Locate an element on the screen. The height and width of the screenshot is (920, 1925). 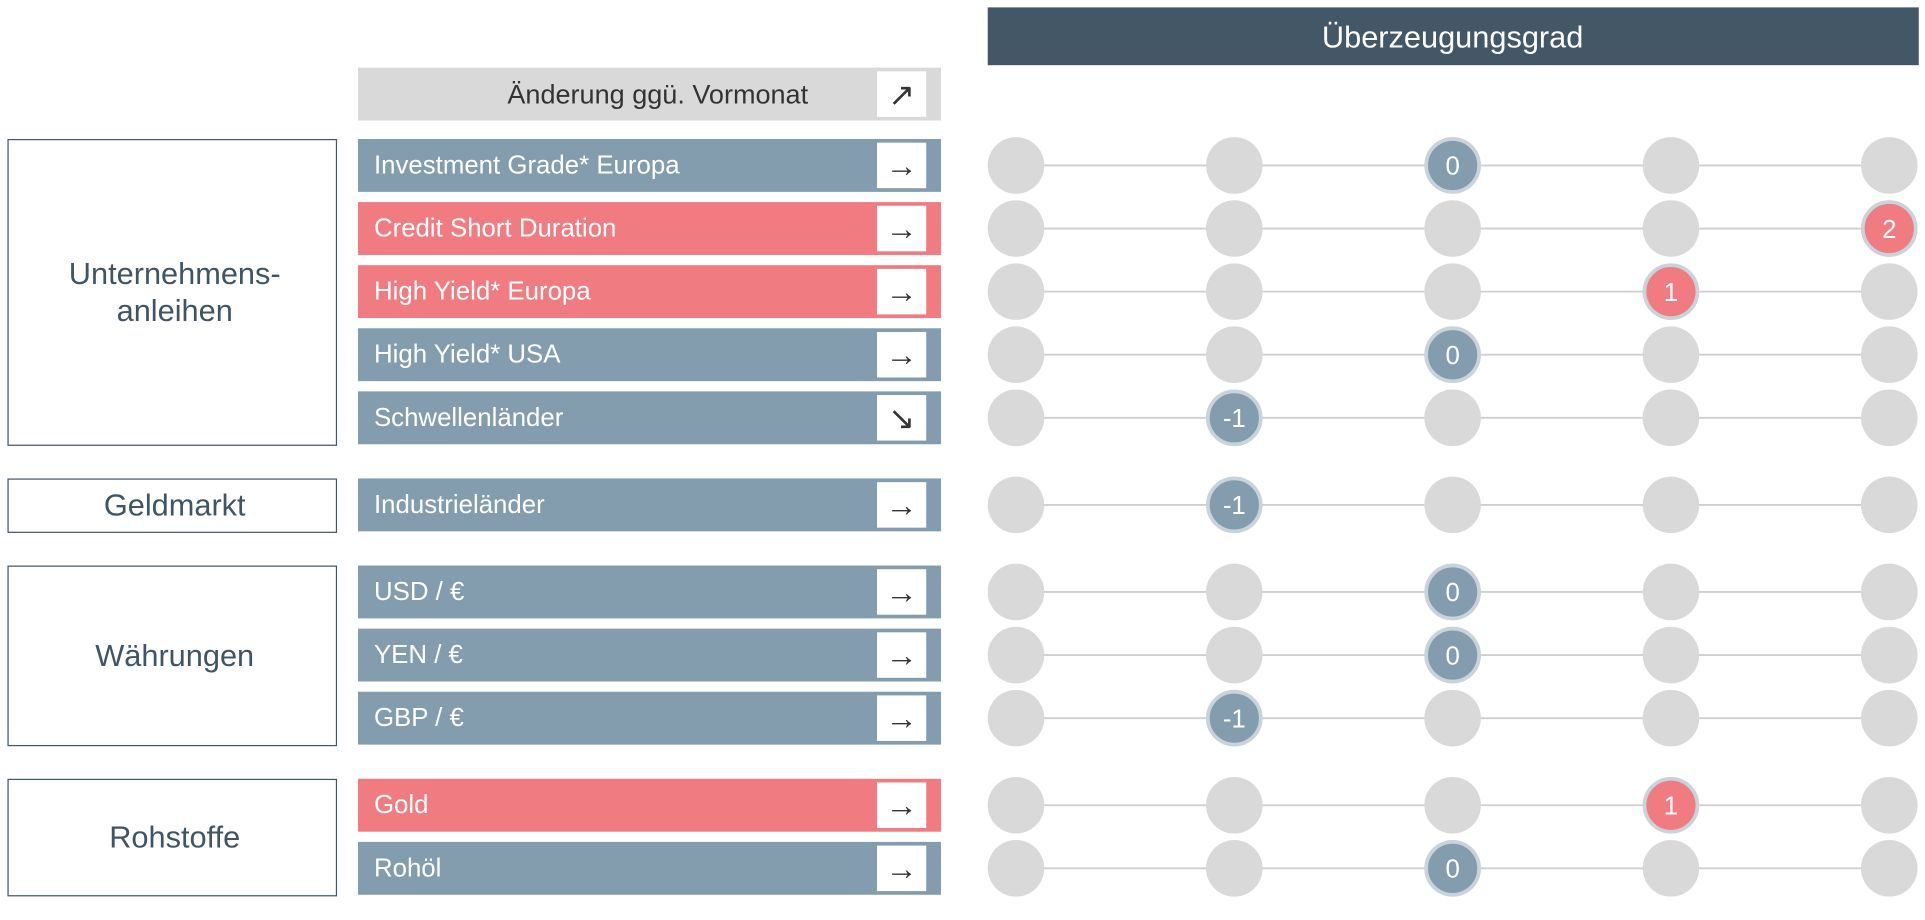
row-name: Gold is located at coordinates (401, 805).